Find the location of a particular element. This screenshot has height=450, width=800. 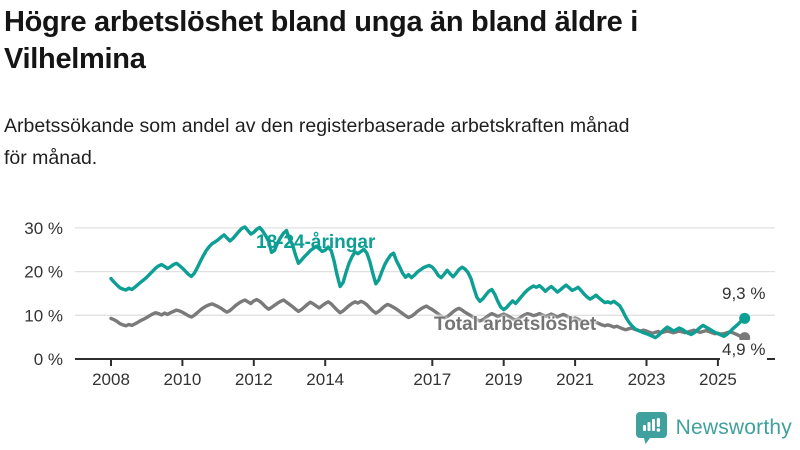

x-tick-label: 2021 is located at coordinates (575, 379).